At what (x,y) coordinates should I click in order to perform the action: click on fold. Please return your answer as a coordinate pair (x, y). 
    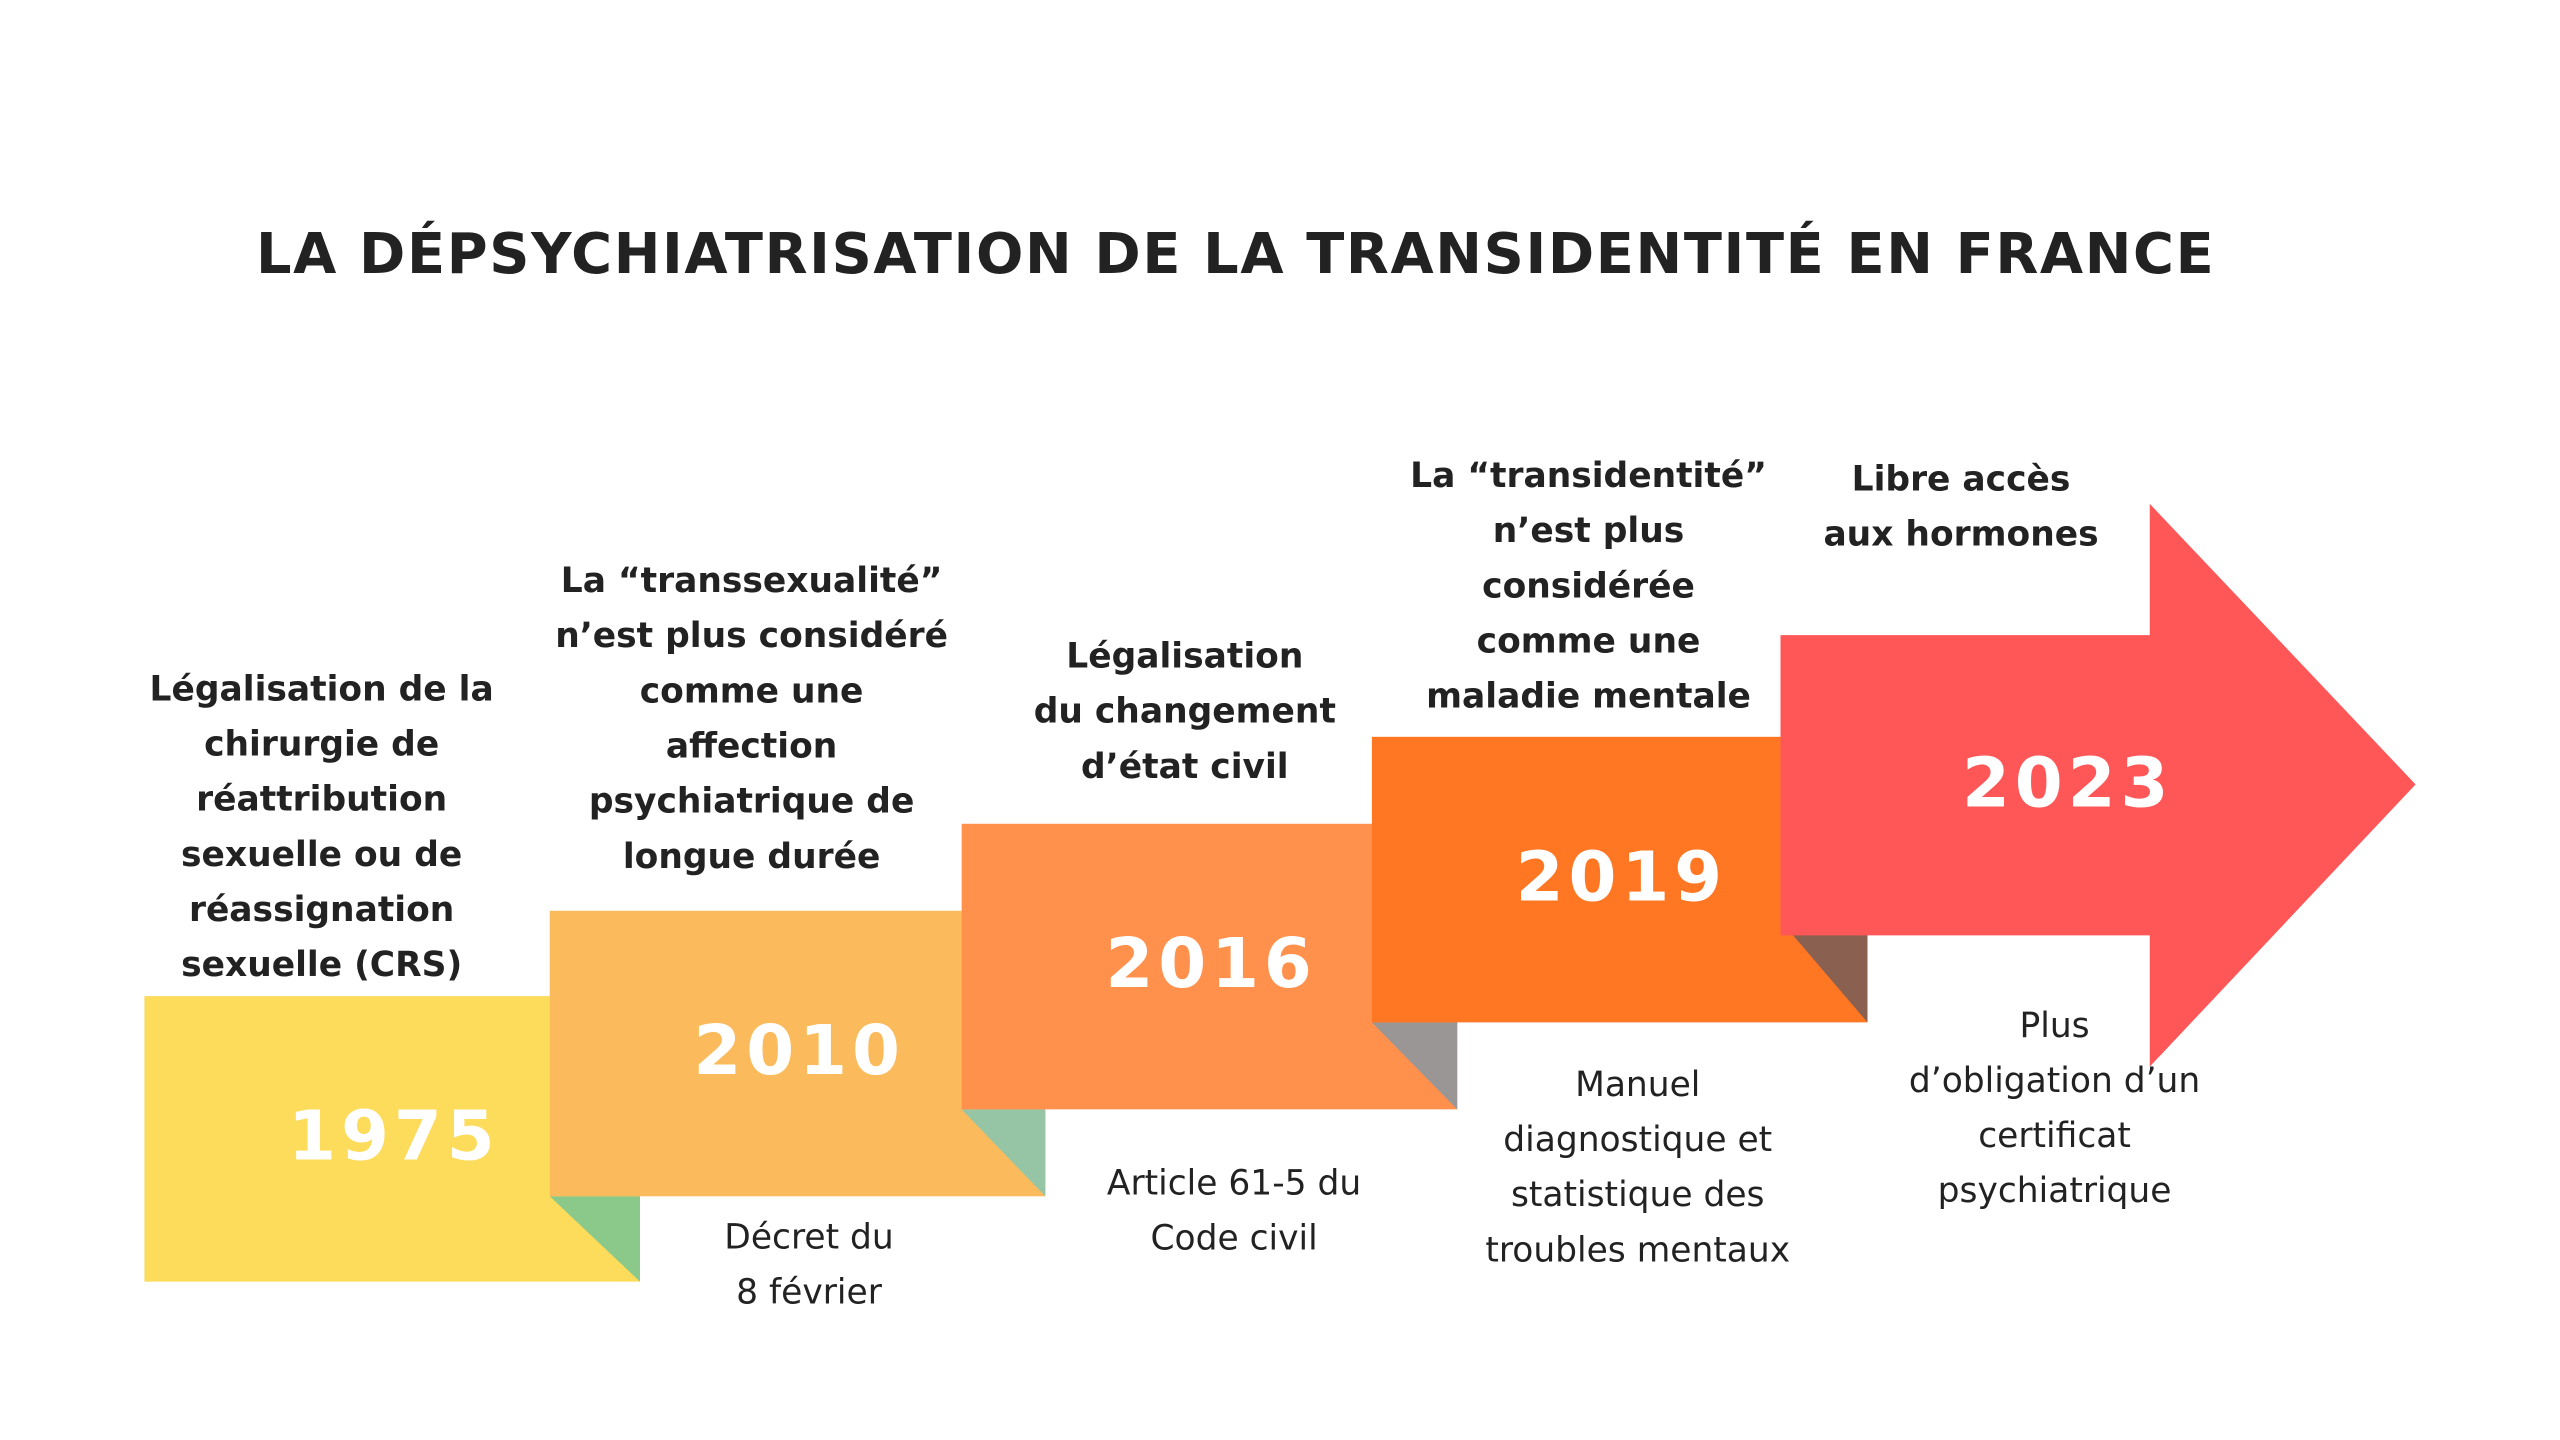
    Looking at the image, I should click on (1824, 971).